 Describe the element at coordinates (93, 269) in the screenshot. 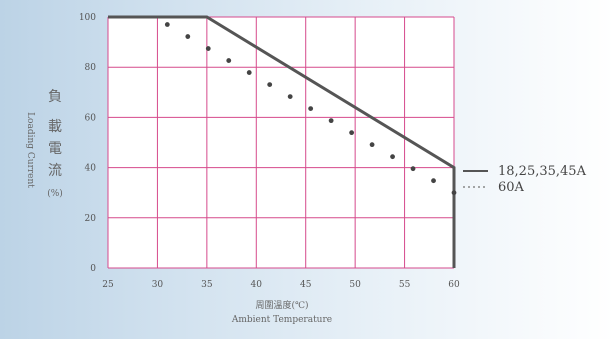

I see `y-tick-label-0: 0` at that location.